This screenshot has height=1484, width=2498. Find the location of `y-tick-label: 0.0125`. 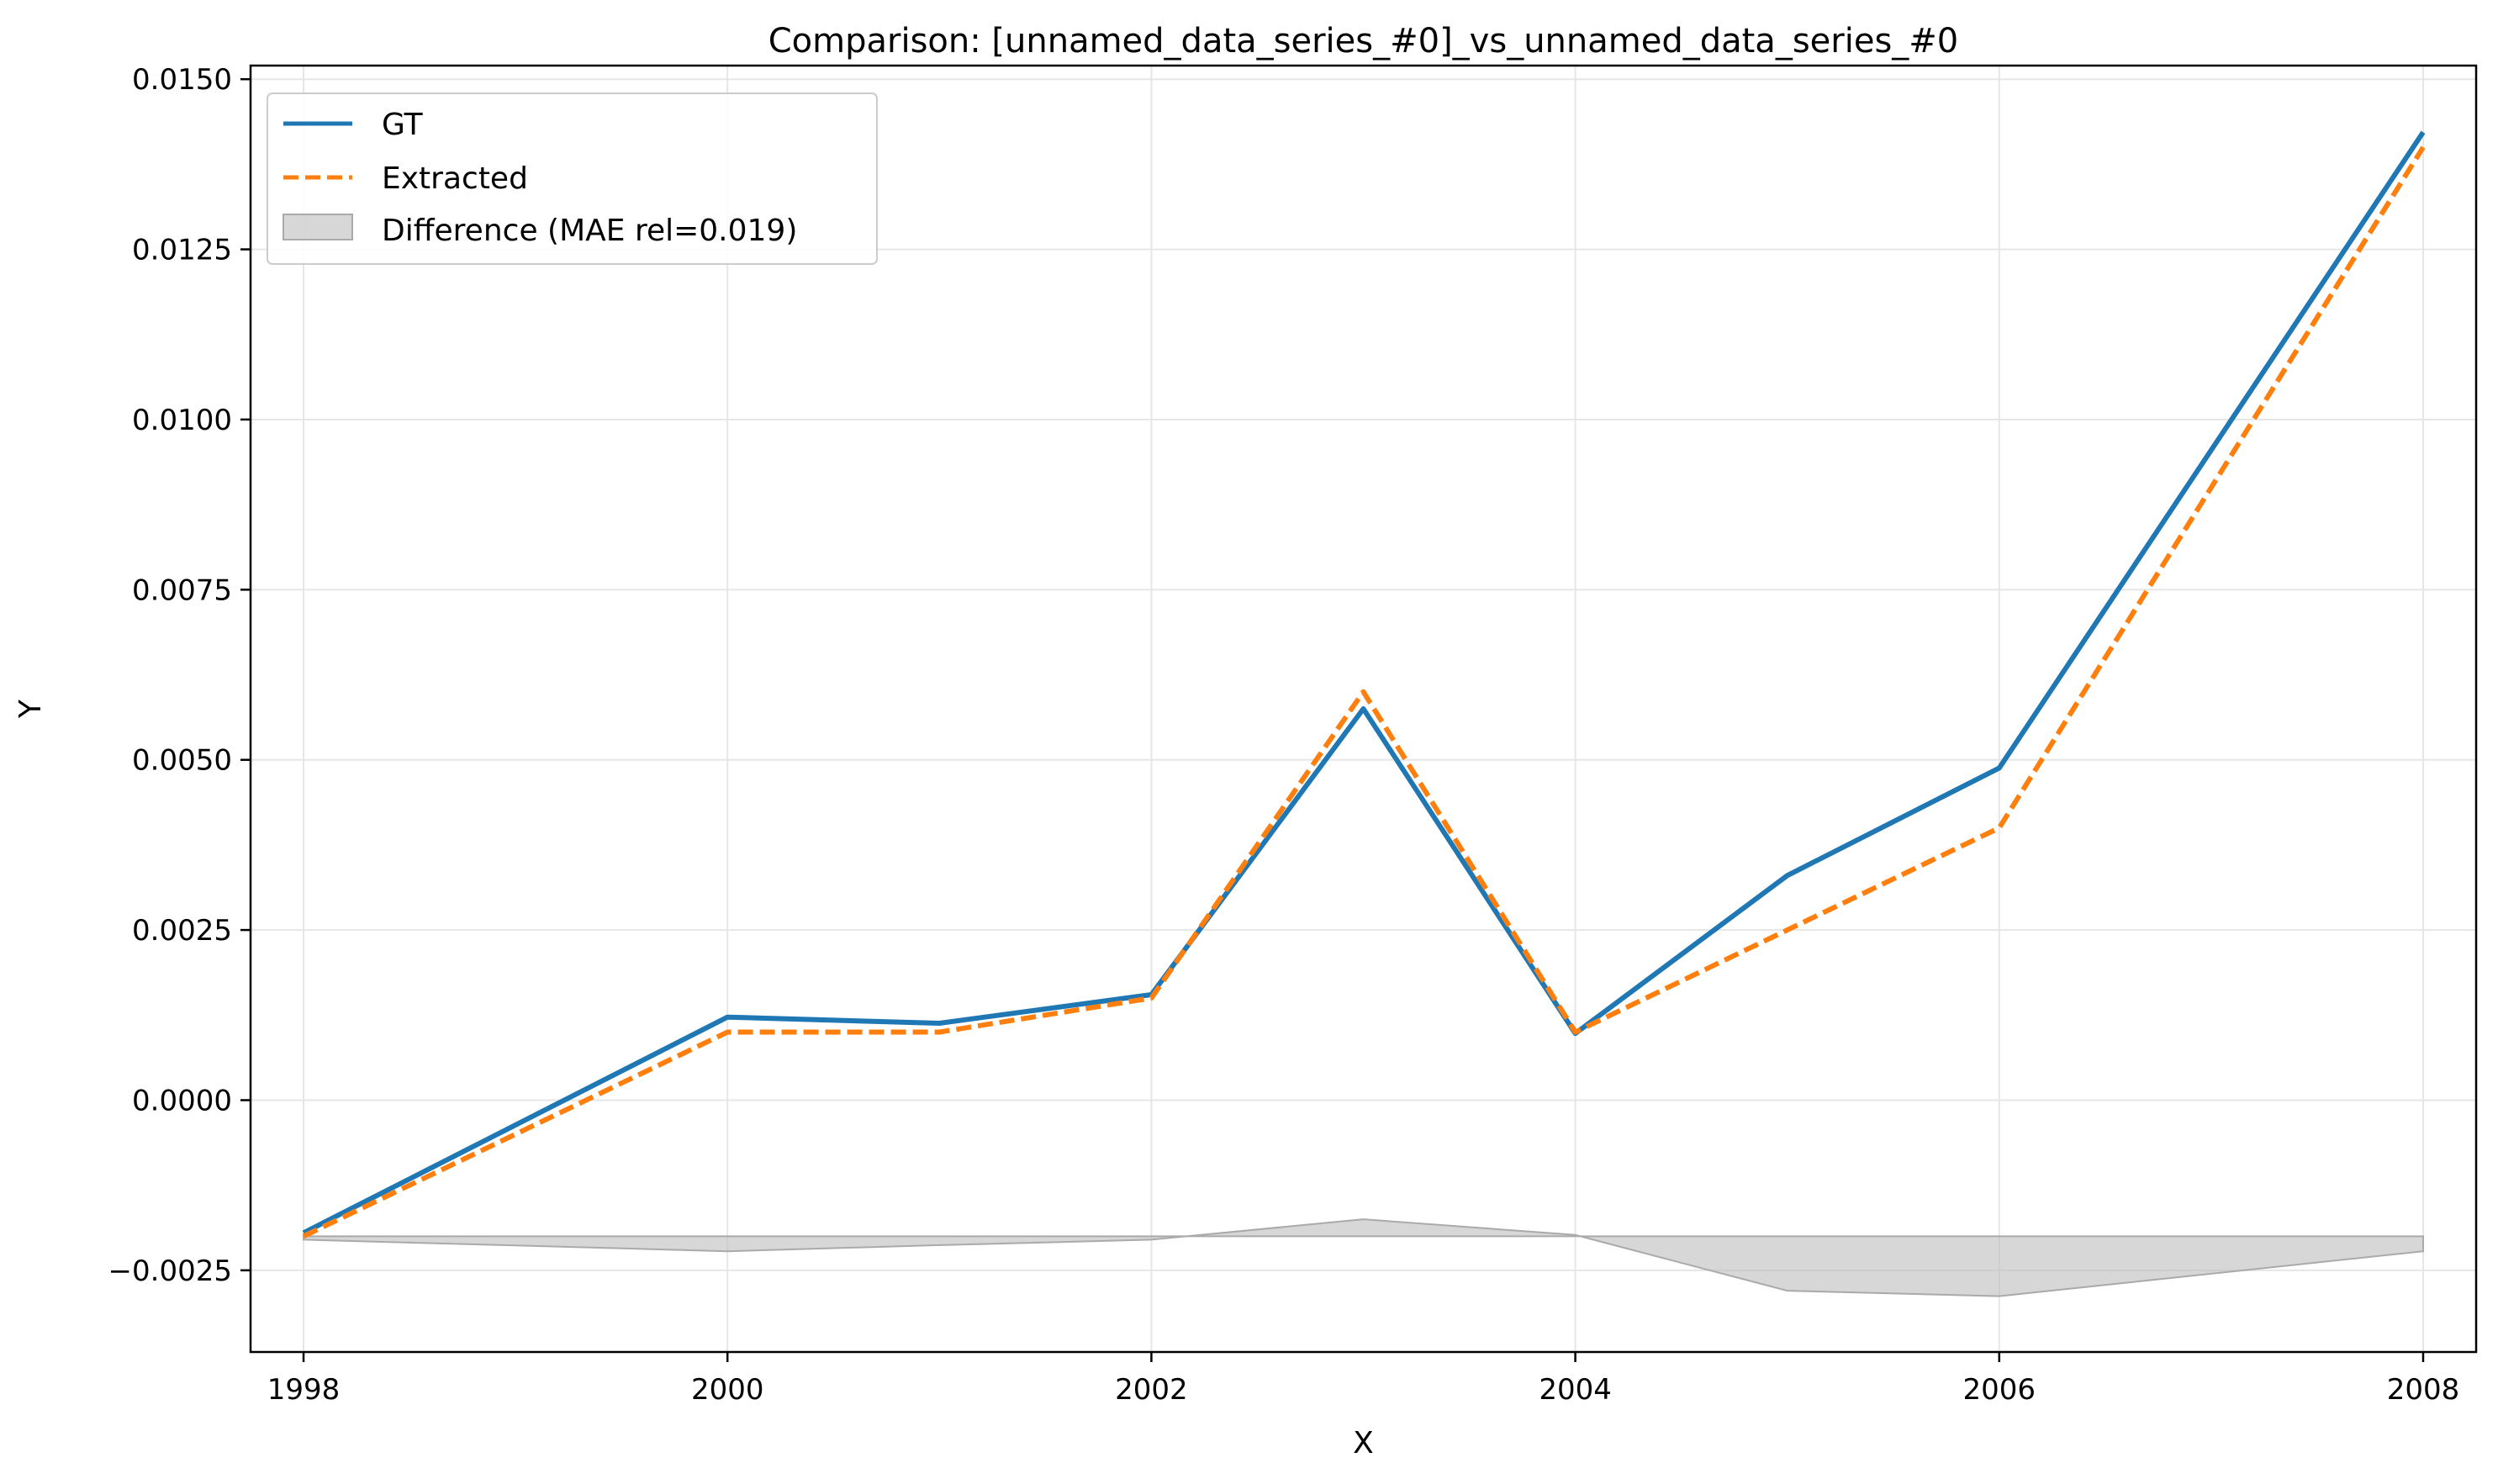

y-tick-label: 0.0125 is located at coordinates (182, 250).